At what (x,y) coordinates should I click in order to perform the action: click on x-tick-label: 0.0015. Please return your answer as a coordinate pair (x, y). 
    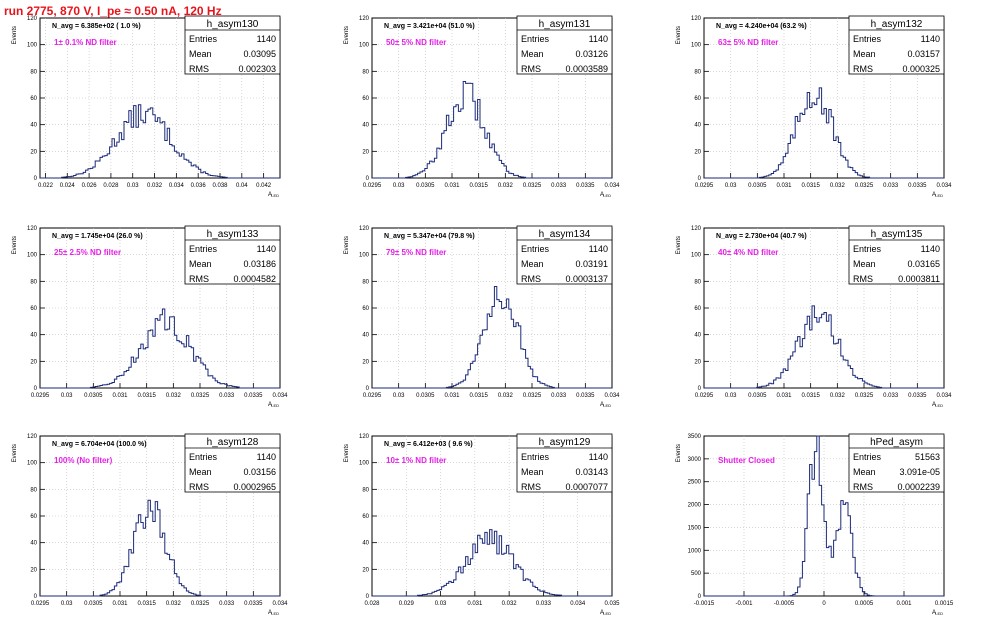
    Looking at the image, I should click on (944, 604).